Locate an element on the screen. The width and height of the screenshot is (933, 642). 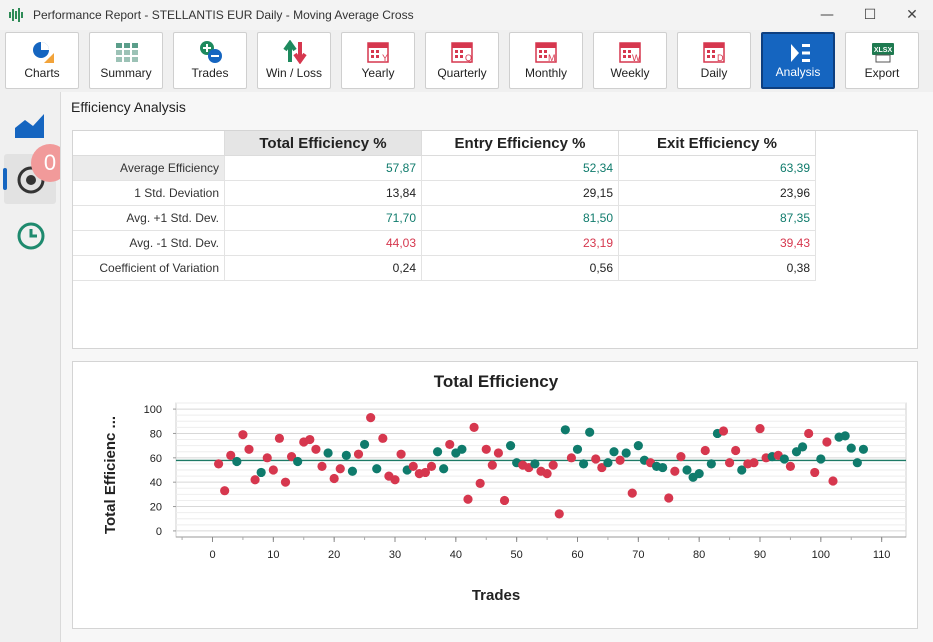
x-tick-label: 90 is located at coordinates (760, 555).